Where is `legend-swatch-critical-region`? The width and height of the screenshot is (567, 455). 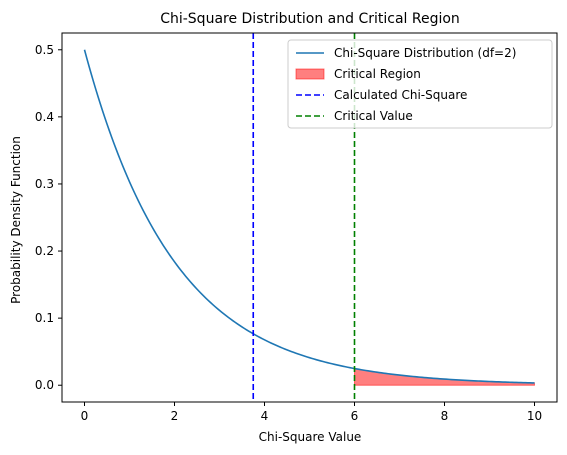 legend-swatch-critical-region is located at coordinates (310, 74).